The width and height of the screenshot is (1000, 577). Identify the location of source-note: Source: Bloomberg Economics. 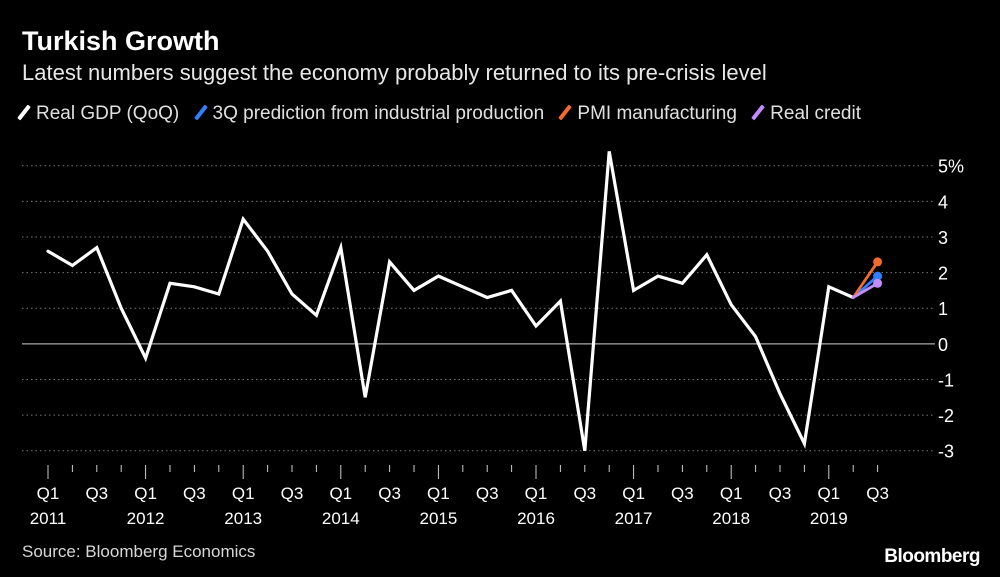
(139, 551).